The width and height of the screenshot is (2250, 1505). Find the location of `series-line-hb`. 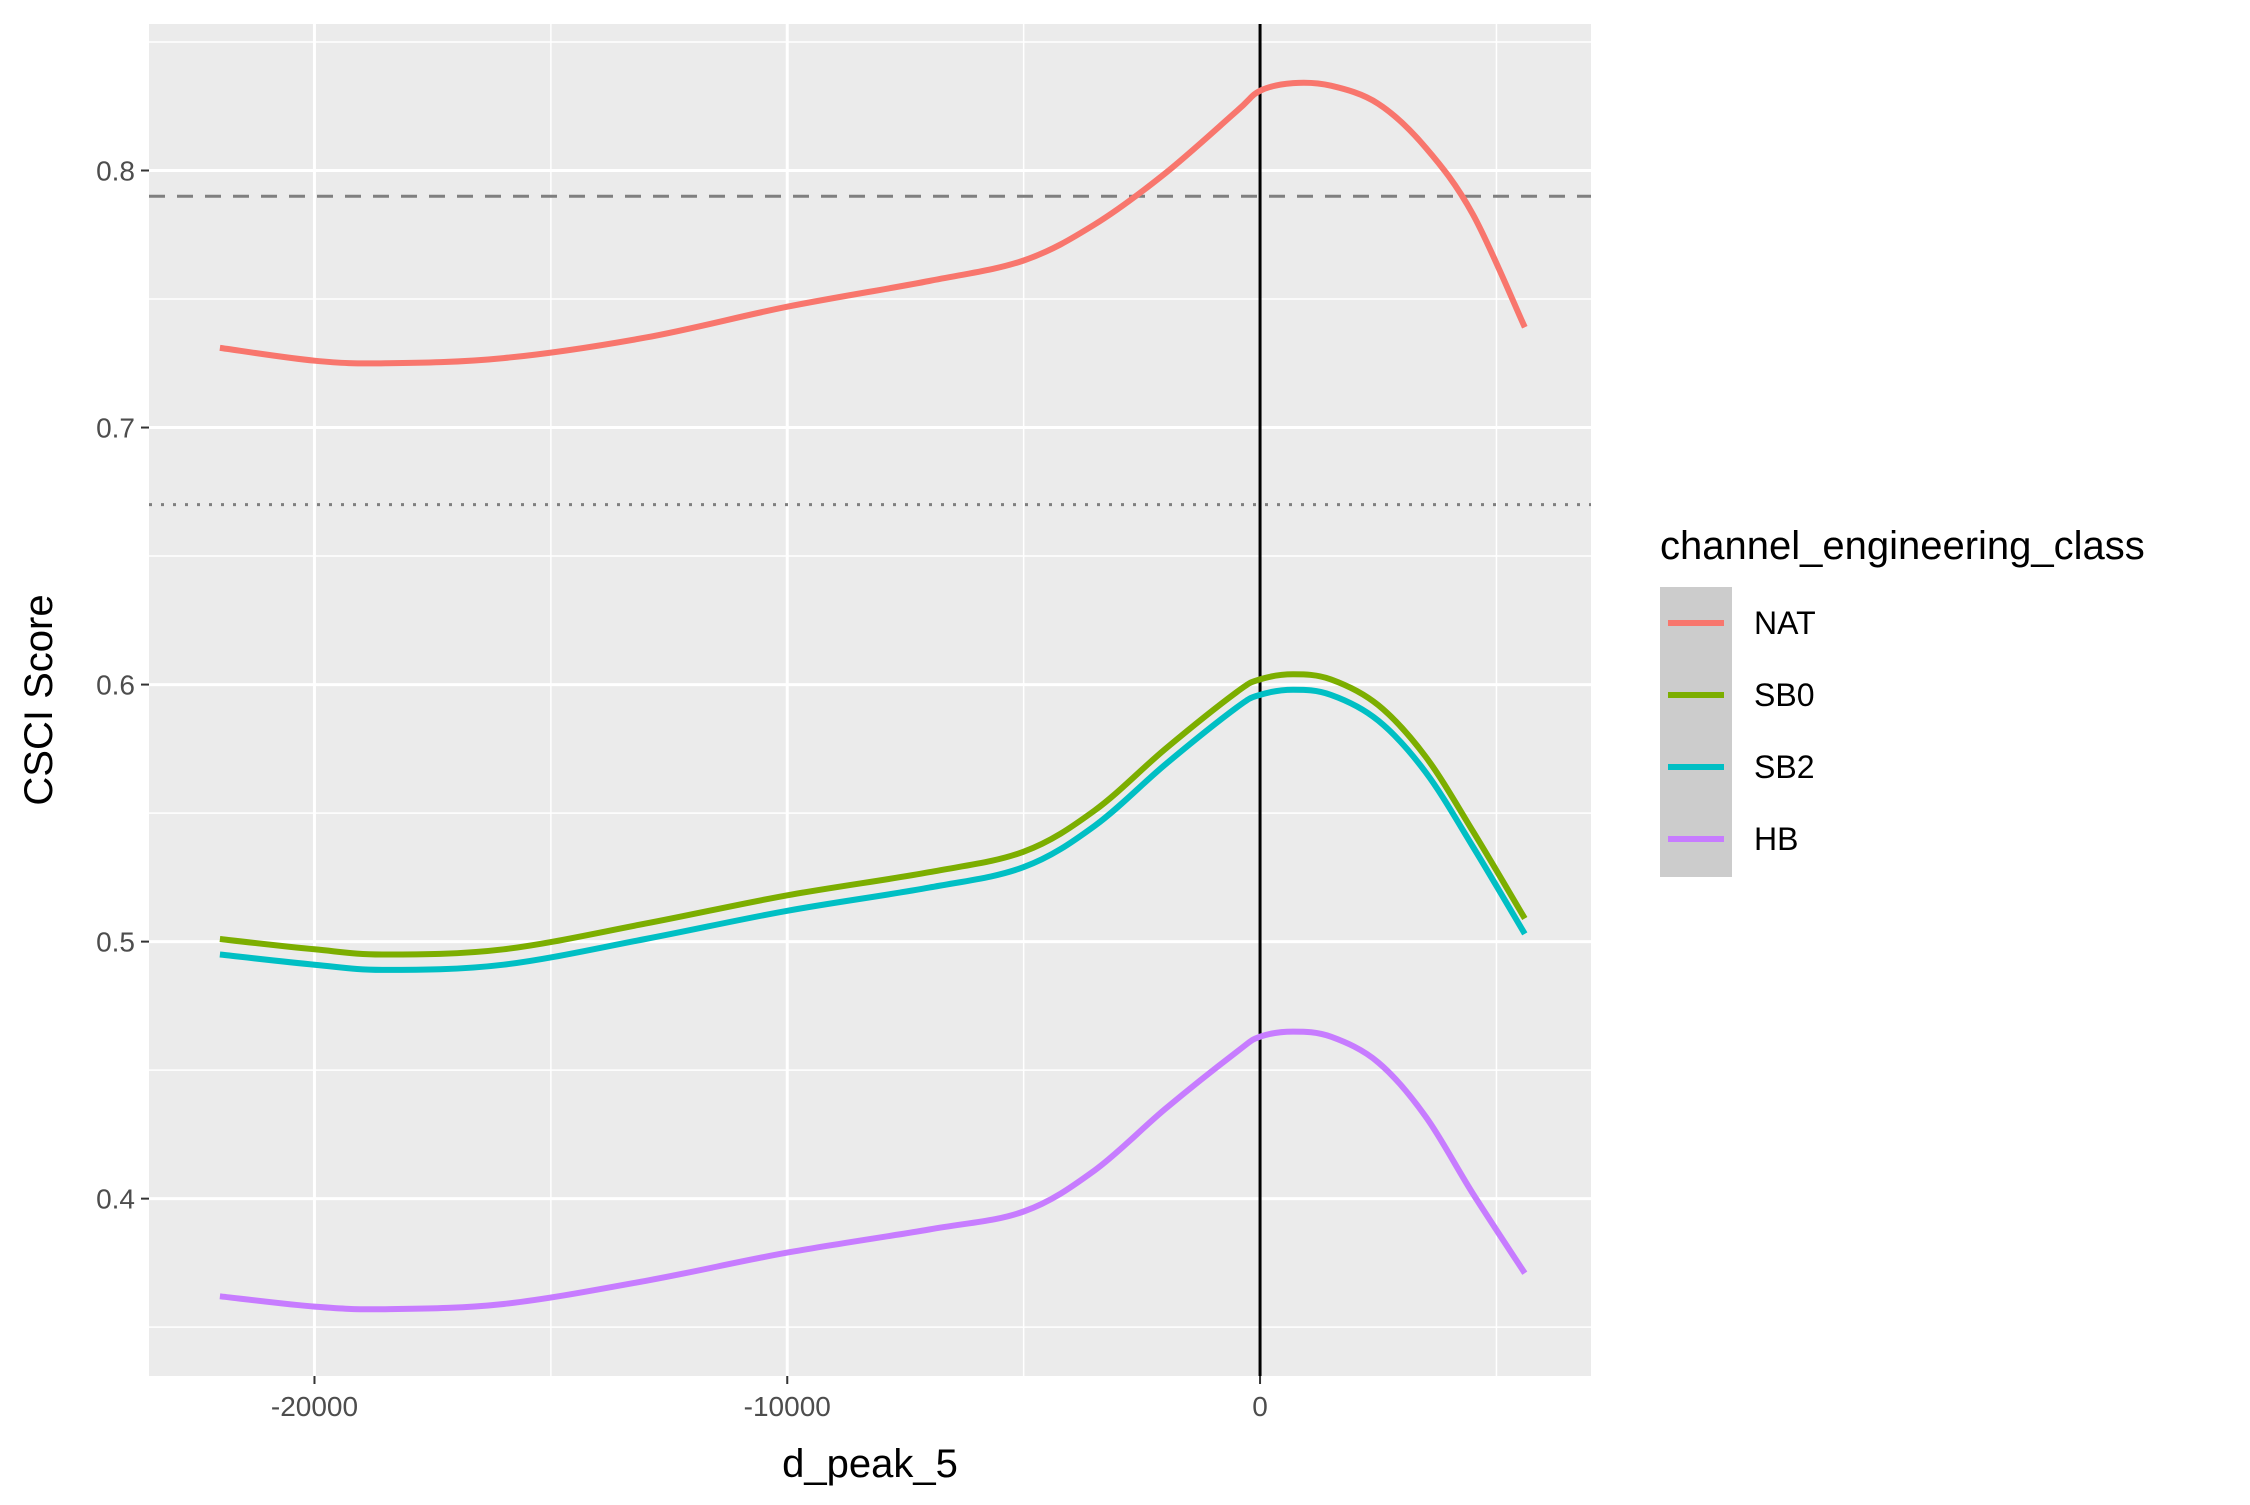

series-line-hb is located at coordinates (873, 1170).